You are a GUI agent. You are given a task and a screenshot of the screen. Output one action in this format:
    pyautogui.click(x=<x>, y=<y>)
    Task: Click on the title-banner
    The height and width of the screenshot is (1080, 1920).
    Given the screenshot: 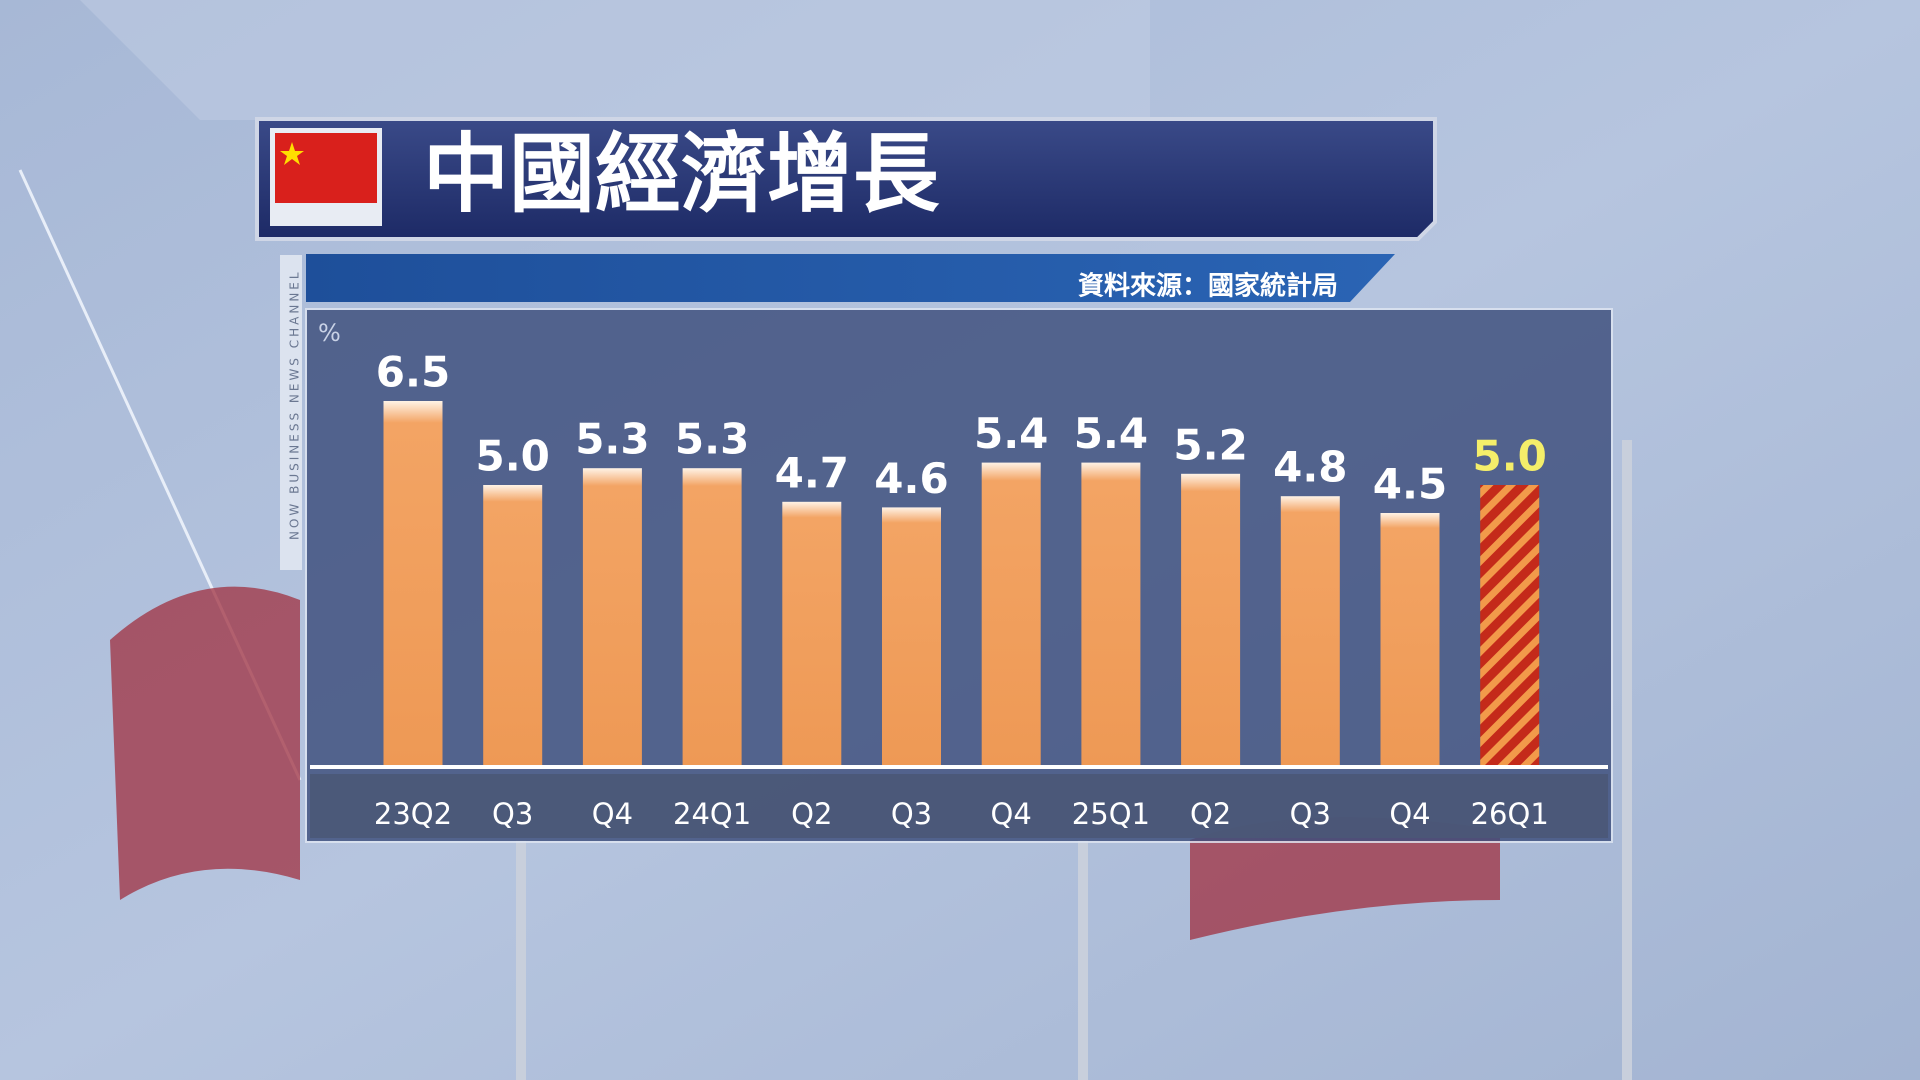 What is the action you would take?
    pyautogui.click(x=846, y=179)
    